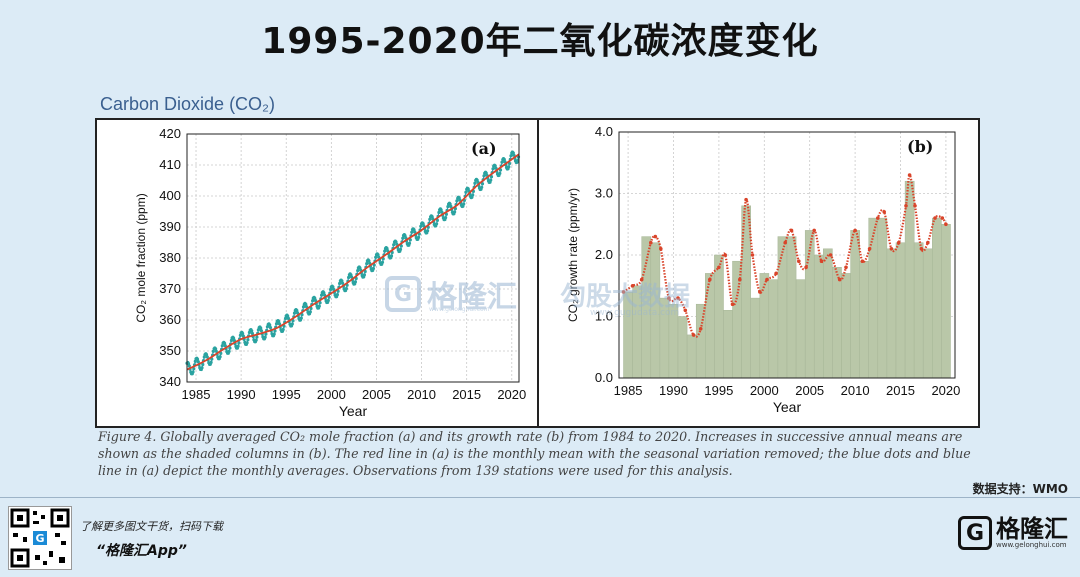  Describe the element at coordinates (625, 297) in the screenshot. I see `watermark-2: 勾股大数据 www.gugudata.com` at that location.